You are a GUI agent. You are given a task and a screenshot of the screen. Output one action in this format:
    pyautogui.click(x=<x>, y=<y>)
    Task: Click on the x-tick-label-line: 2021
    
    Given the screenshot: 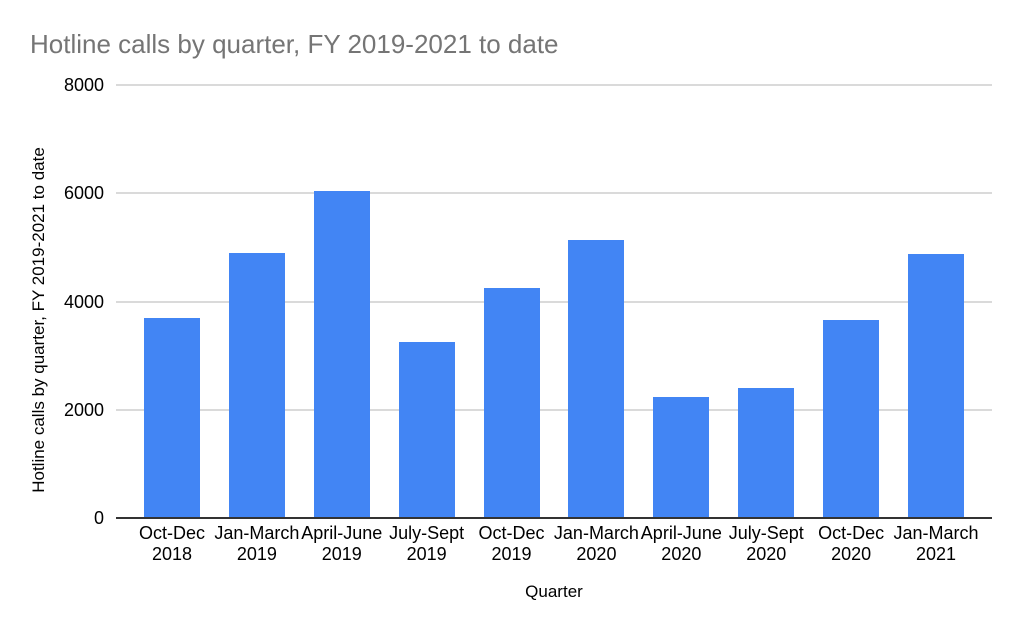 What is the action you would take?
    pyautogui.click(x=936, y=554)
    